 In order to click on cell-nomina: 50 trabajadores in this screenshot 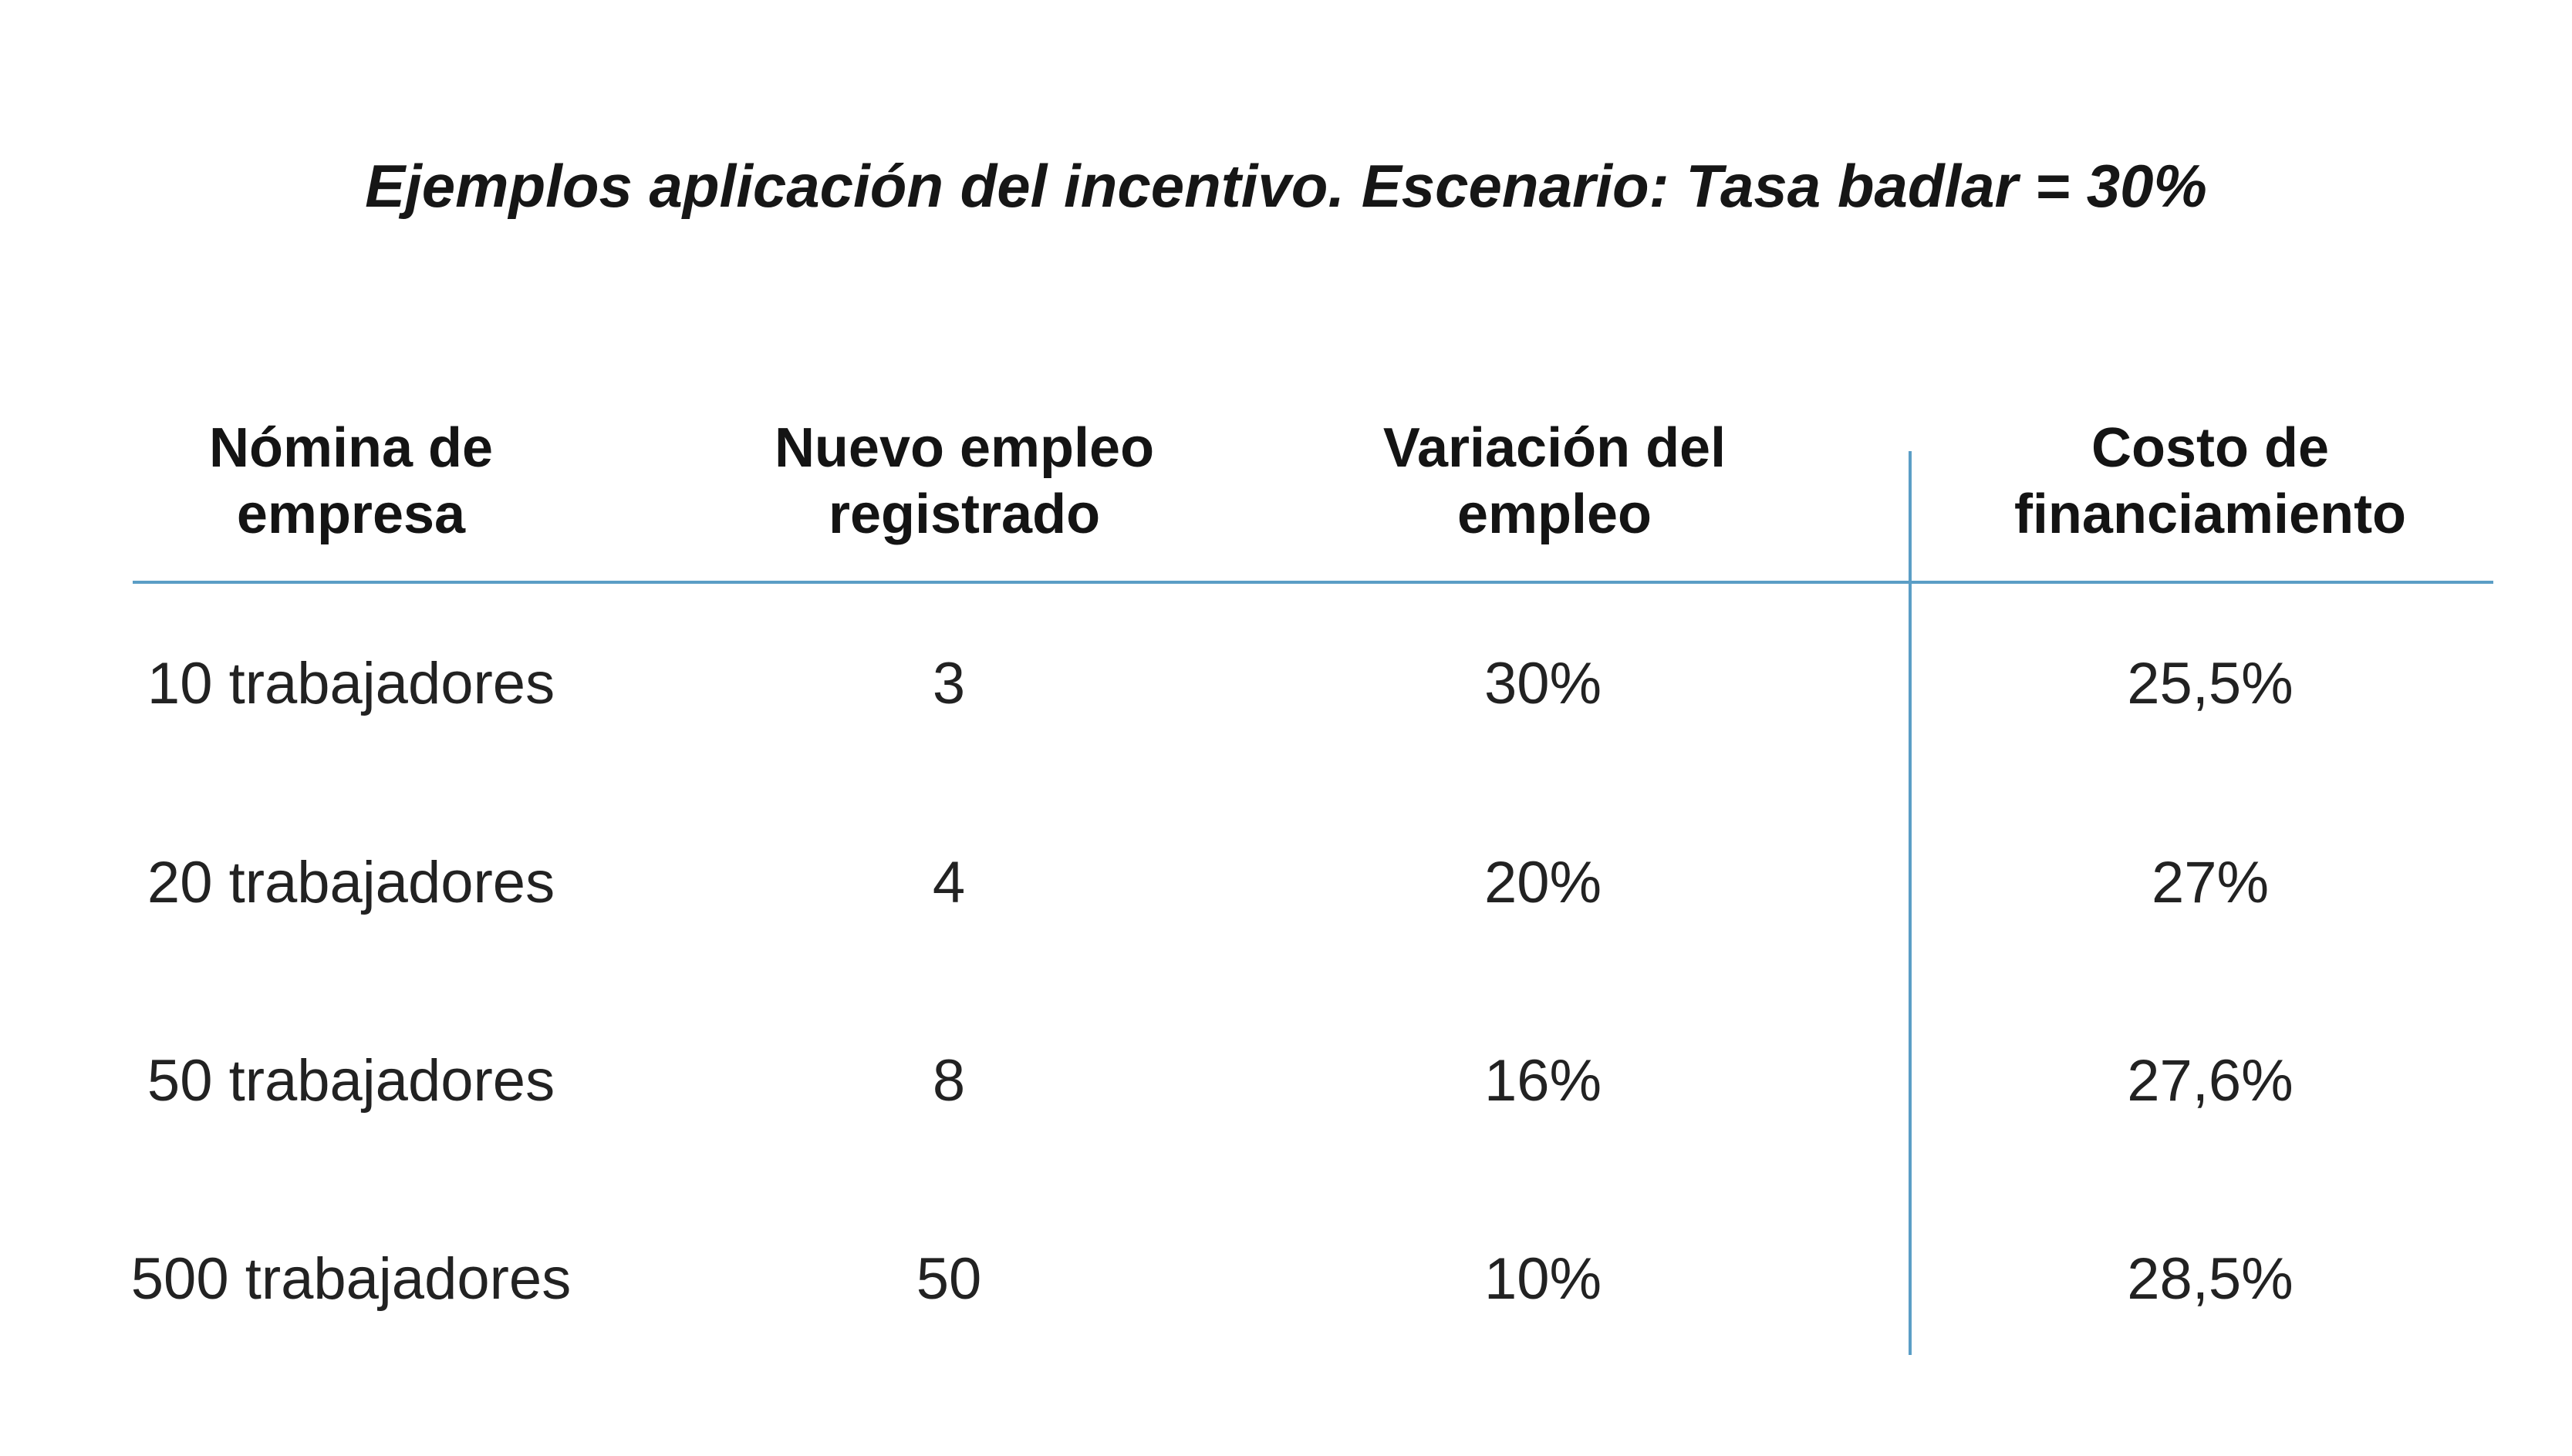, I will do `click(351, 1081)`.